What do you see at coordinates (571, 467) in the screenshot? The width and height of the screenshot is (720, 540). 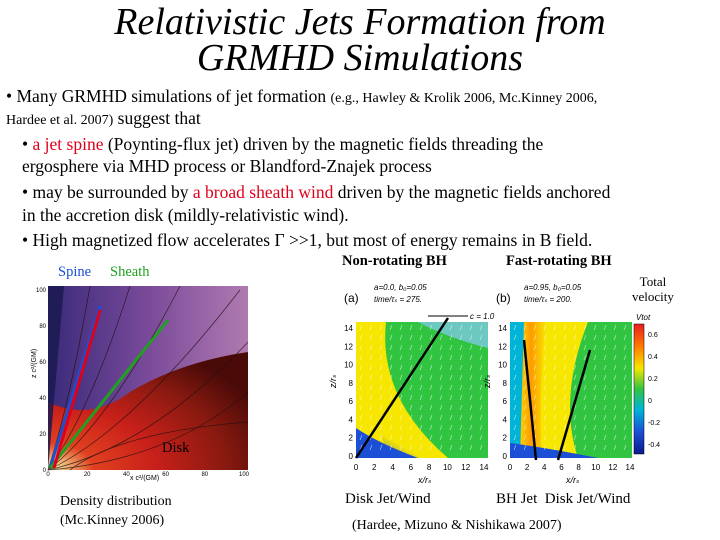 I see `panel-b-x-ticks: 0 2 4 6 8 10 12 14` at bounding box center [571, 467].